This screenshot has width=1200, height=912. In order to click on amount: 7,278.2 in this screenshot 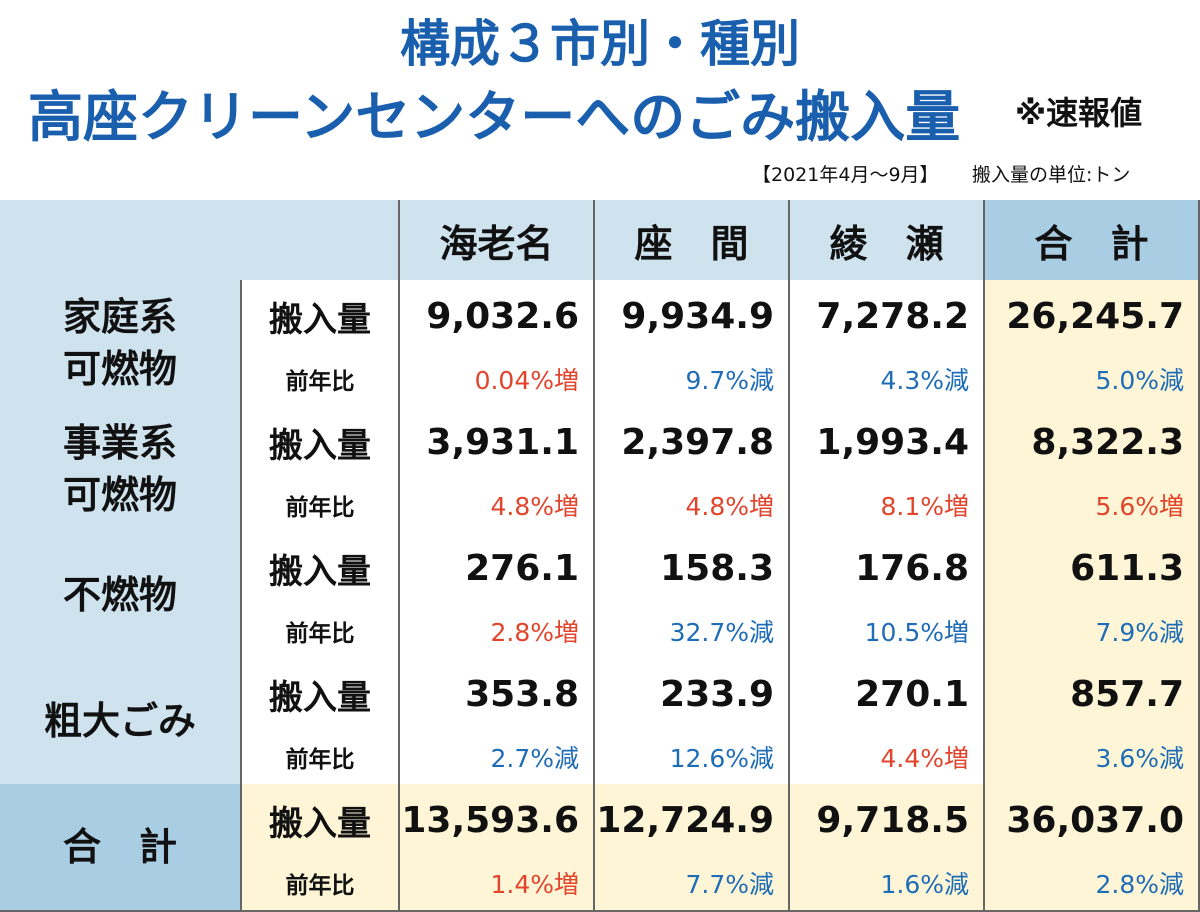, I will do `click(887, 317)`.